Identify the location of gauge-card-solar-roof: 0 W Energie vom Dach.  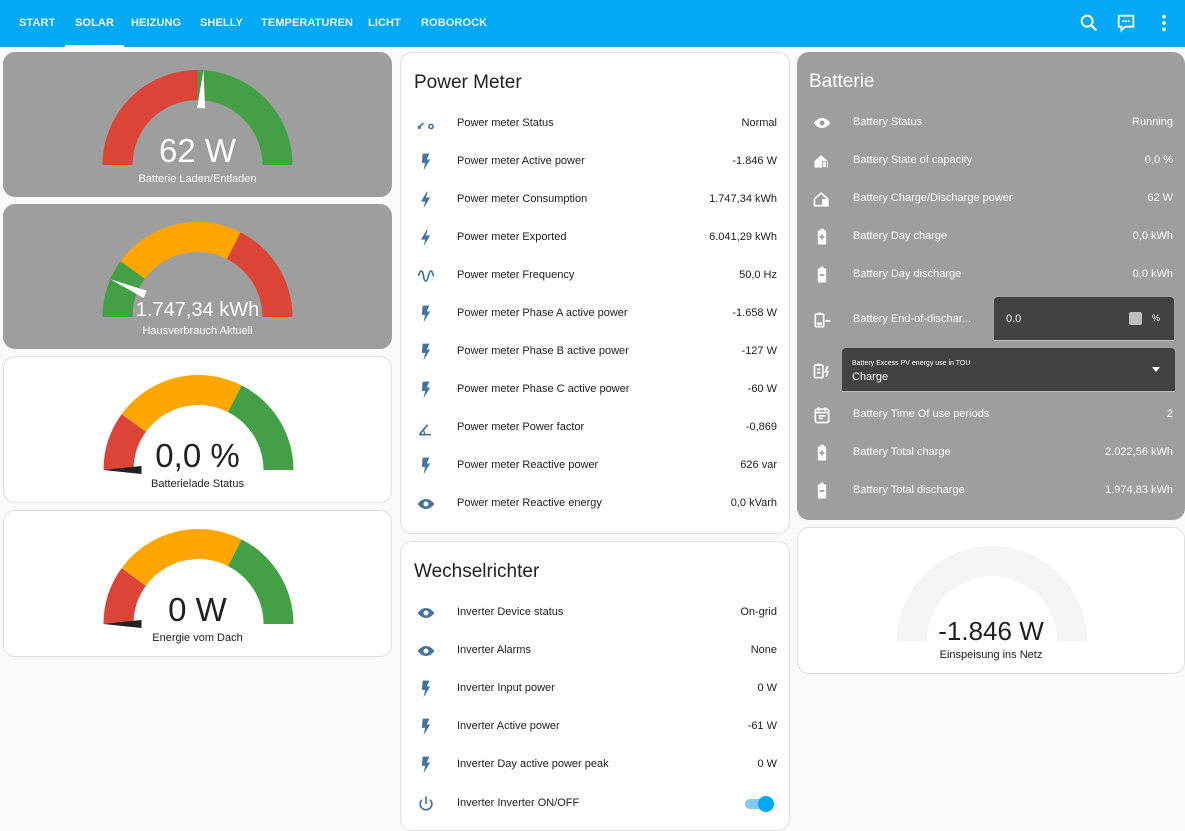
(197, 583).